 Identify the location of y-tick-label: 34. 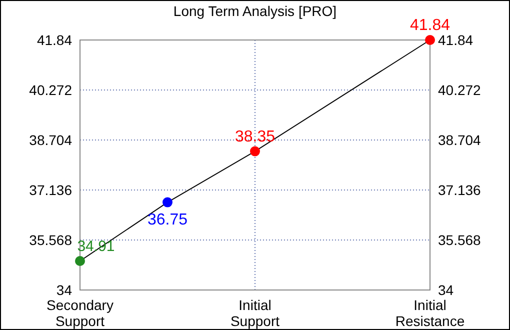
(64, 290).